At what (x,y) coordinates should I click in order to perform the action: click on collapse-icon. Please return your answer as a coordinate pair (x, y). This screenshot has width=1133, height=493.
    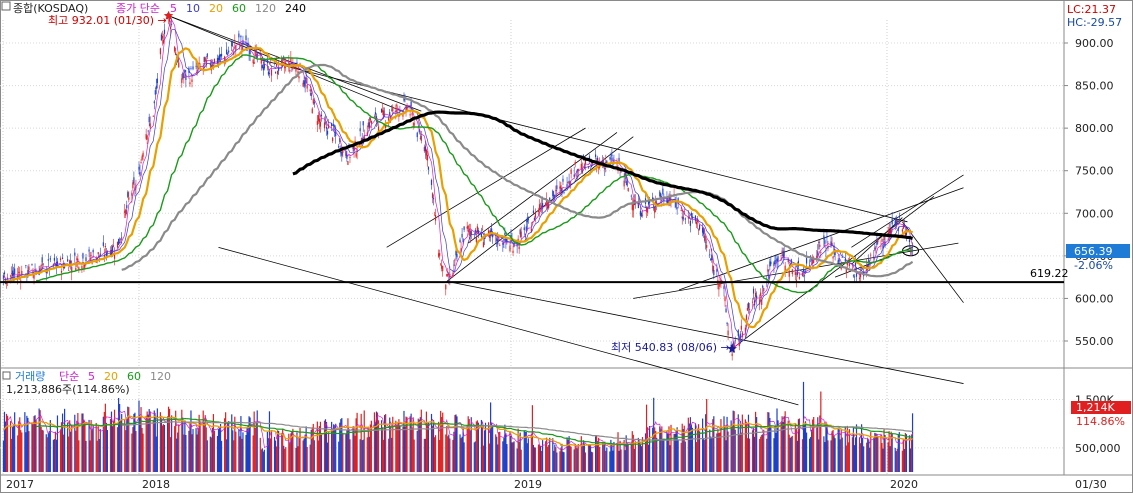
    Looking at the image, I should click on (6, 6).